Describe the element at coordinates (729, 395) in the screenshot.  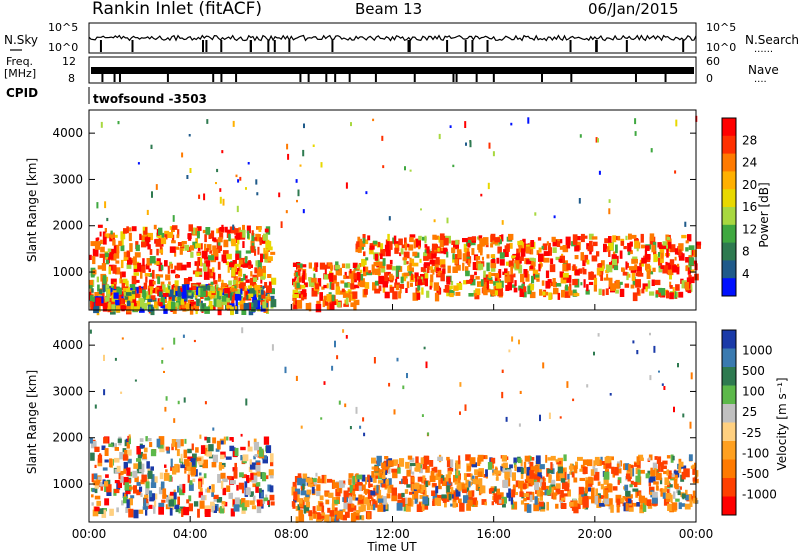
I see `velocity-cbar-swatch` at that location.